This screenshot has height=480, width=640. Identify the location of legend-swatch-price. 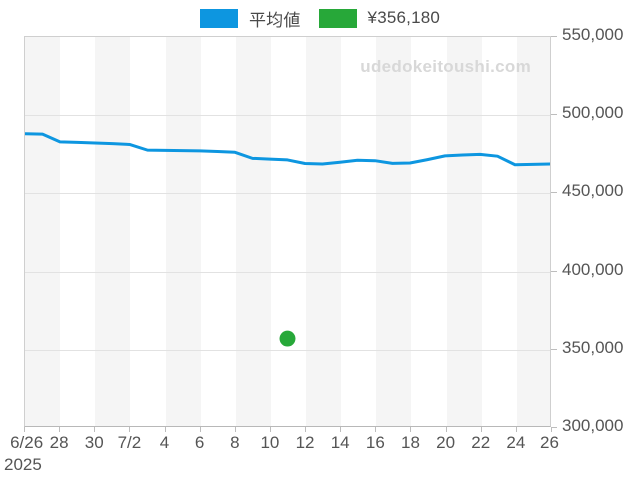
(337, 18).